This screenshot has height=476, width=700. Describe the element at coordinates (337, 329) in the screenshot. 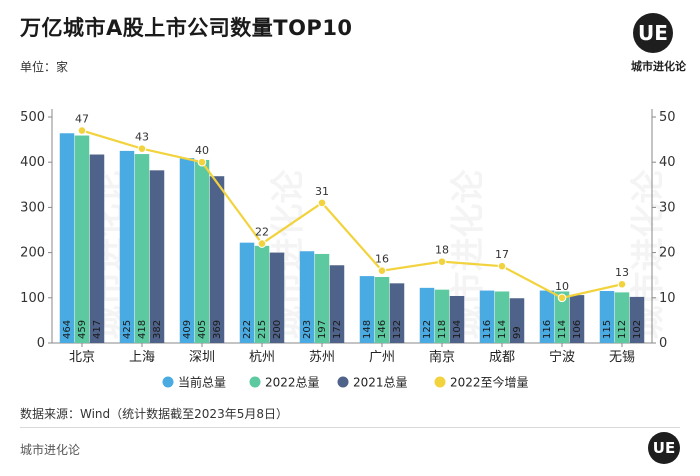

I see `bar-value-label: 172` at that location.